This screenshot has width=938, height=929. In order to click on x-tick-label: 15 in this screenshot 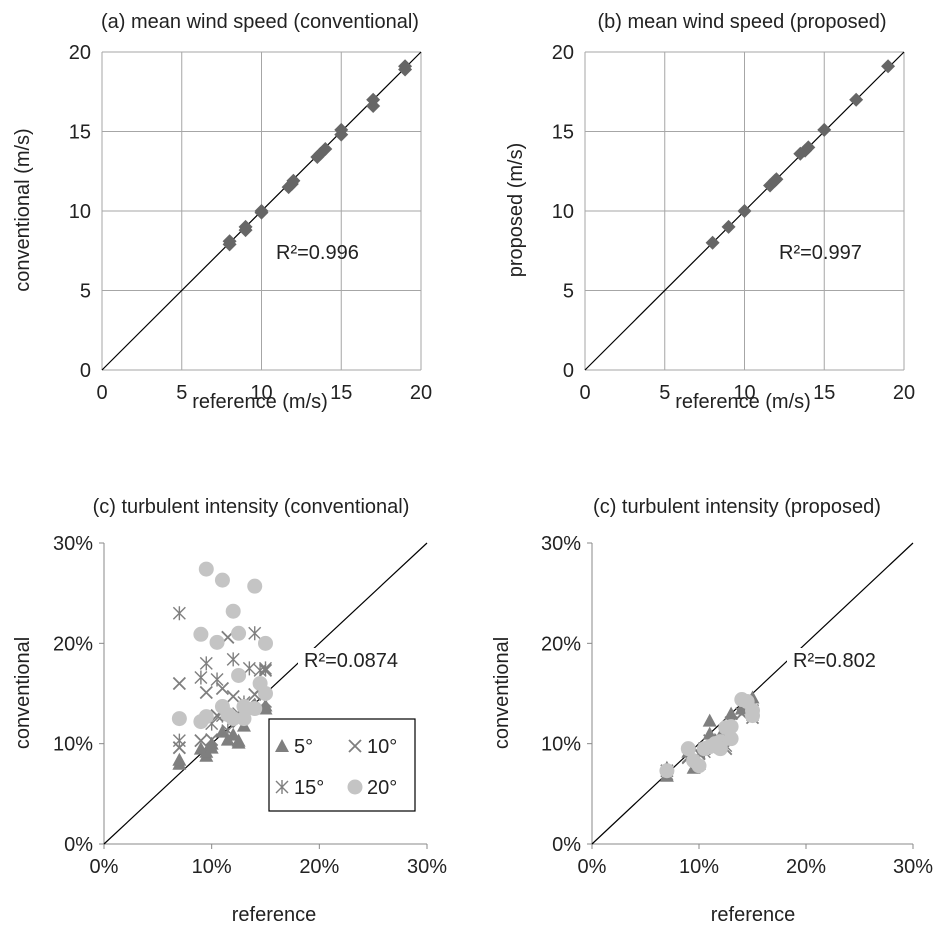, I will do `click(824, 393)`.